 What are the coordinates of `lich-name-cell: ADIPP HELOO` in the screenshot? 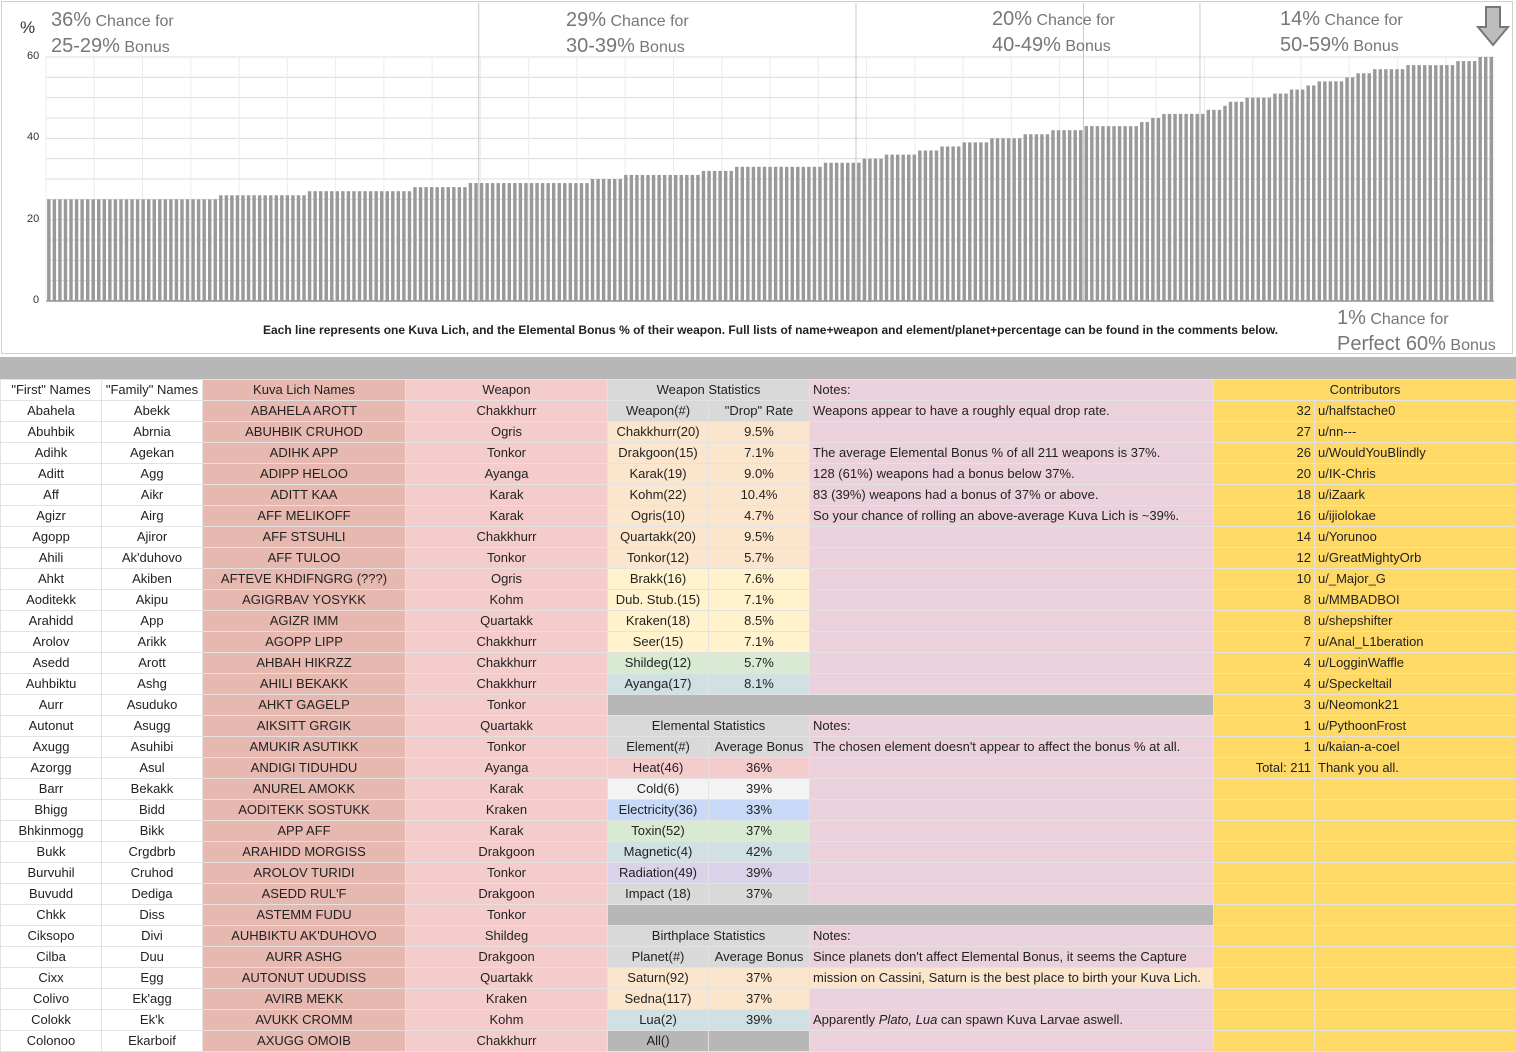 It's located at (304, 474).